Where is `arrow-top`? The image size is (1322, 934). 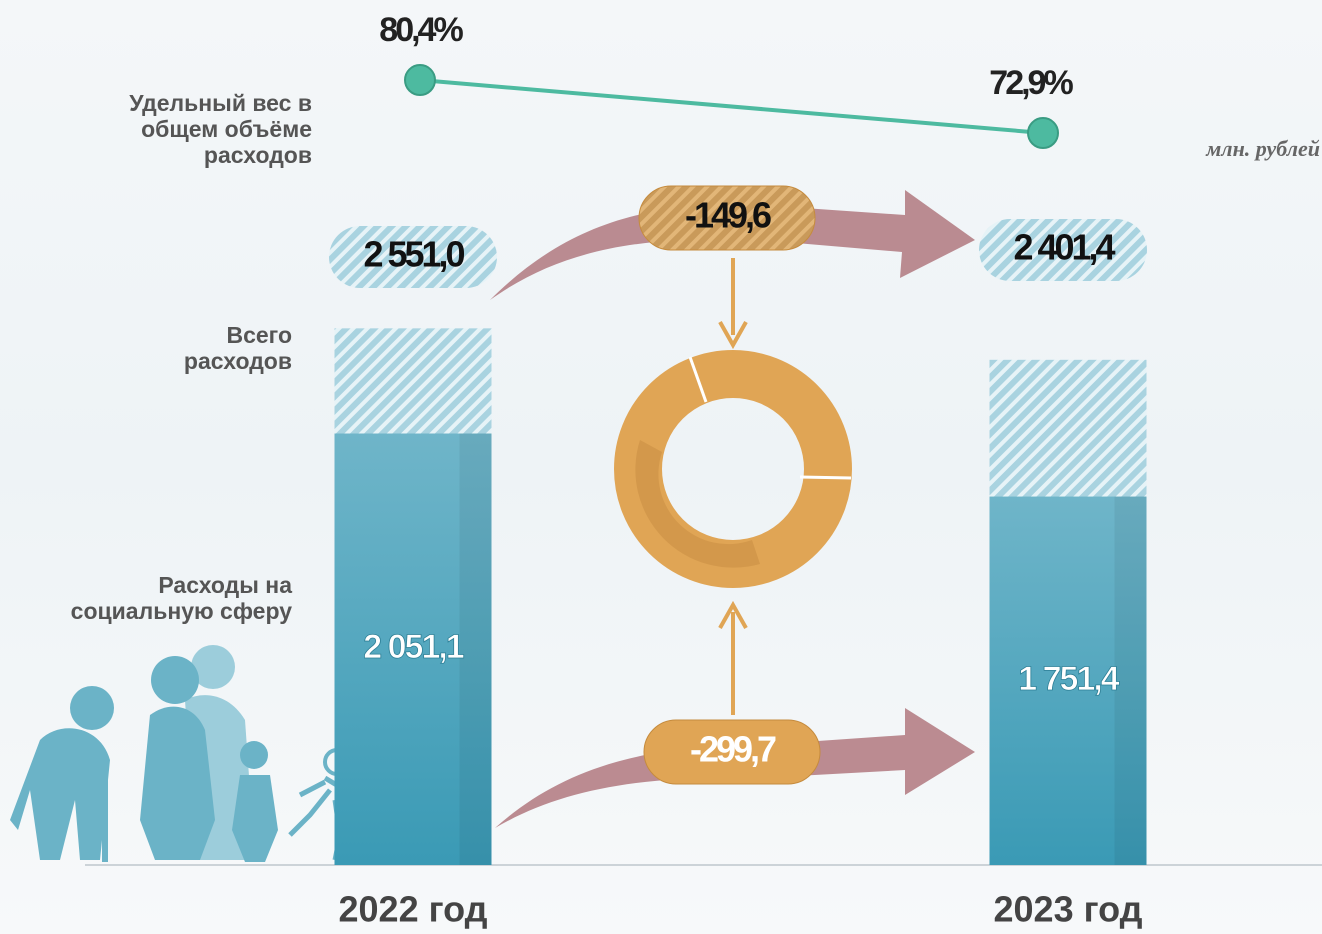 arrow-top is located at coordinates (732, 245).